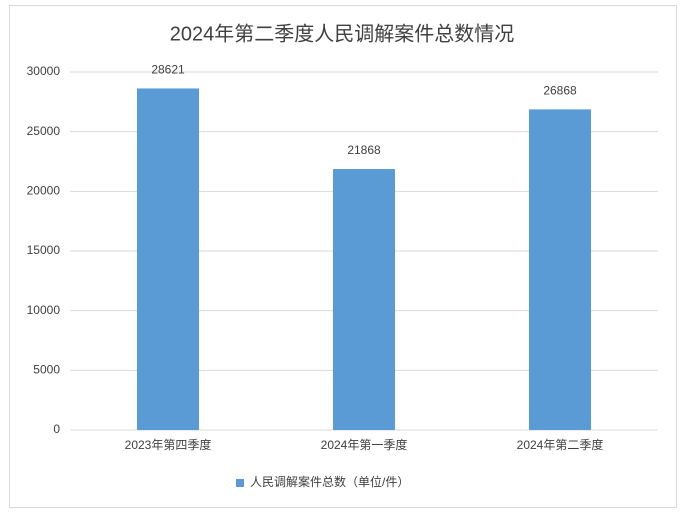  Describe the element at coordinates (364, 150) in the screenshot. I see `data-label: 21868` at that location.